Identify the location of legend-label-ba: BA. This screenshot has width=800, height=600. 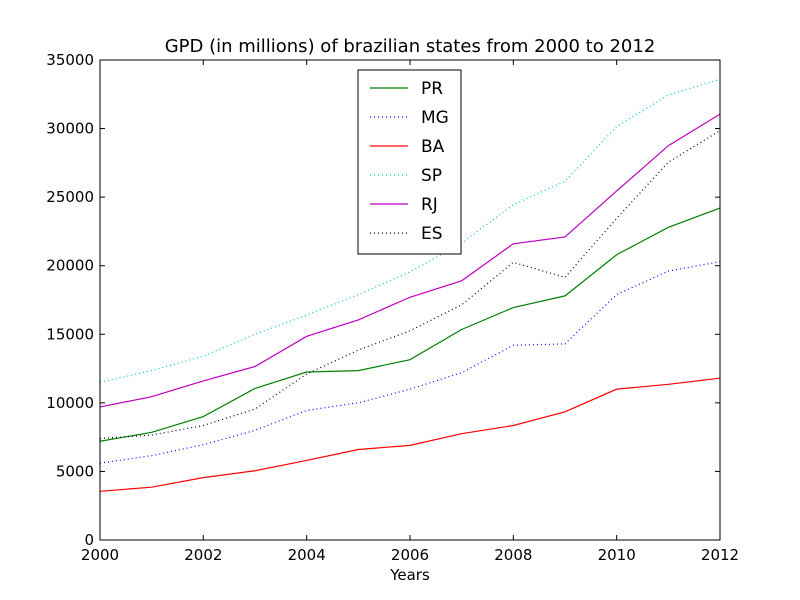
(433, 147).